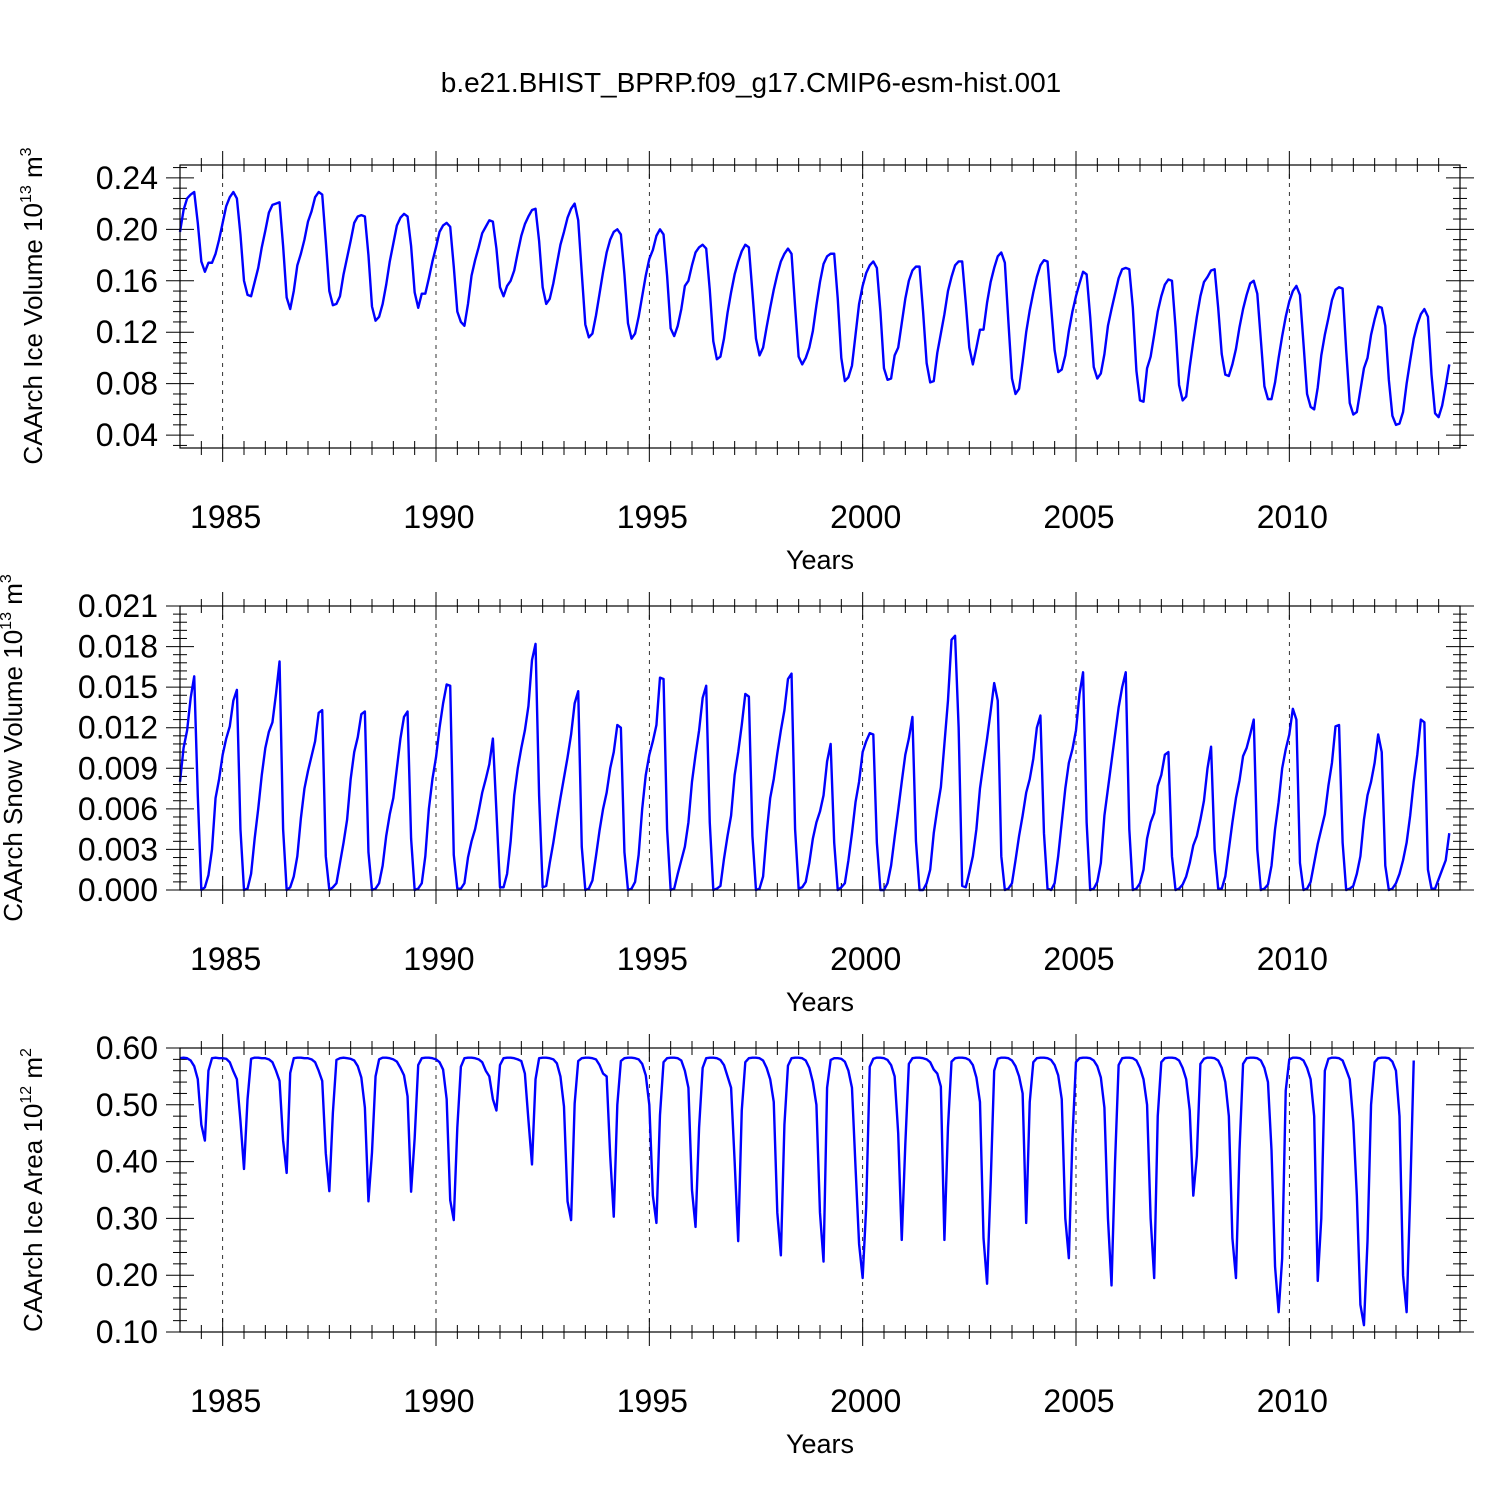 This screenshot has width=1500, height=1500. I want to click on ice-area-y-tick-label: 0.60, so click(127, 1048).